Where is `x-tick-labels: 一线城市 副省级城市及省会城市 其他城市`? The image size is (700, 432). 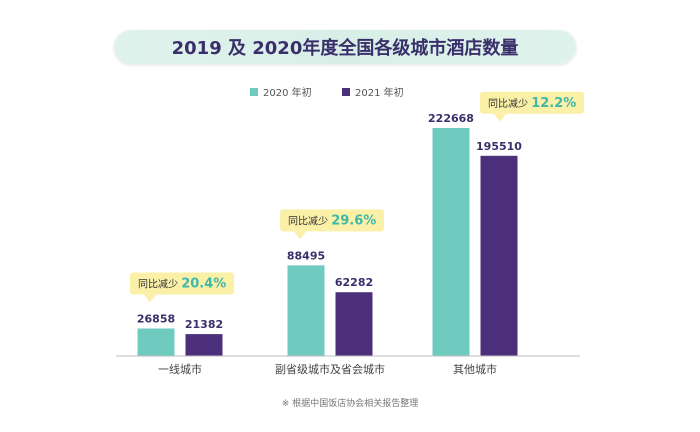
x-tick-labels: 一线城市 副省级城市及省会城市 其他城市 is located at coordinates (327, 369).